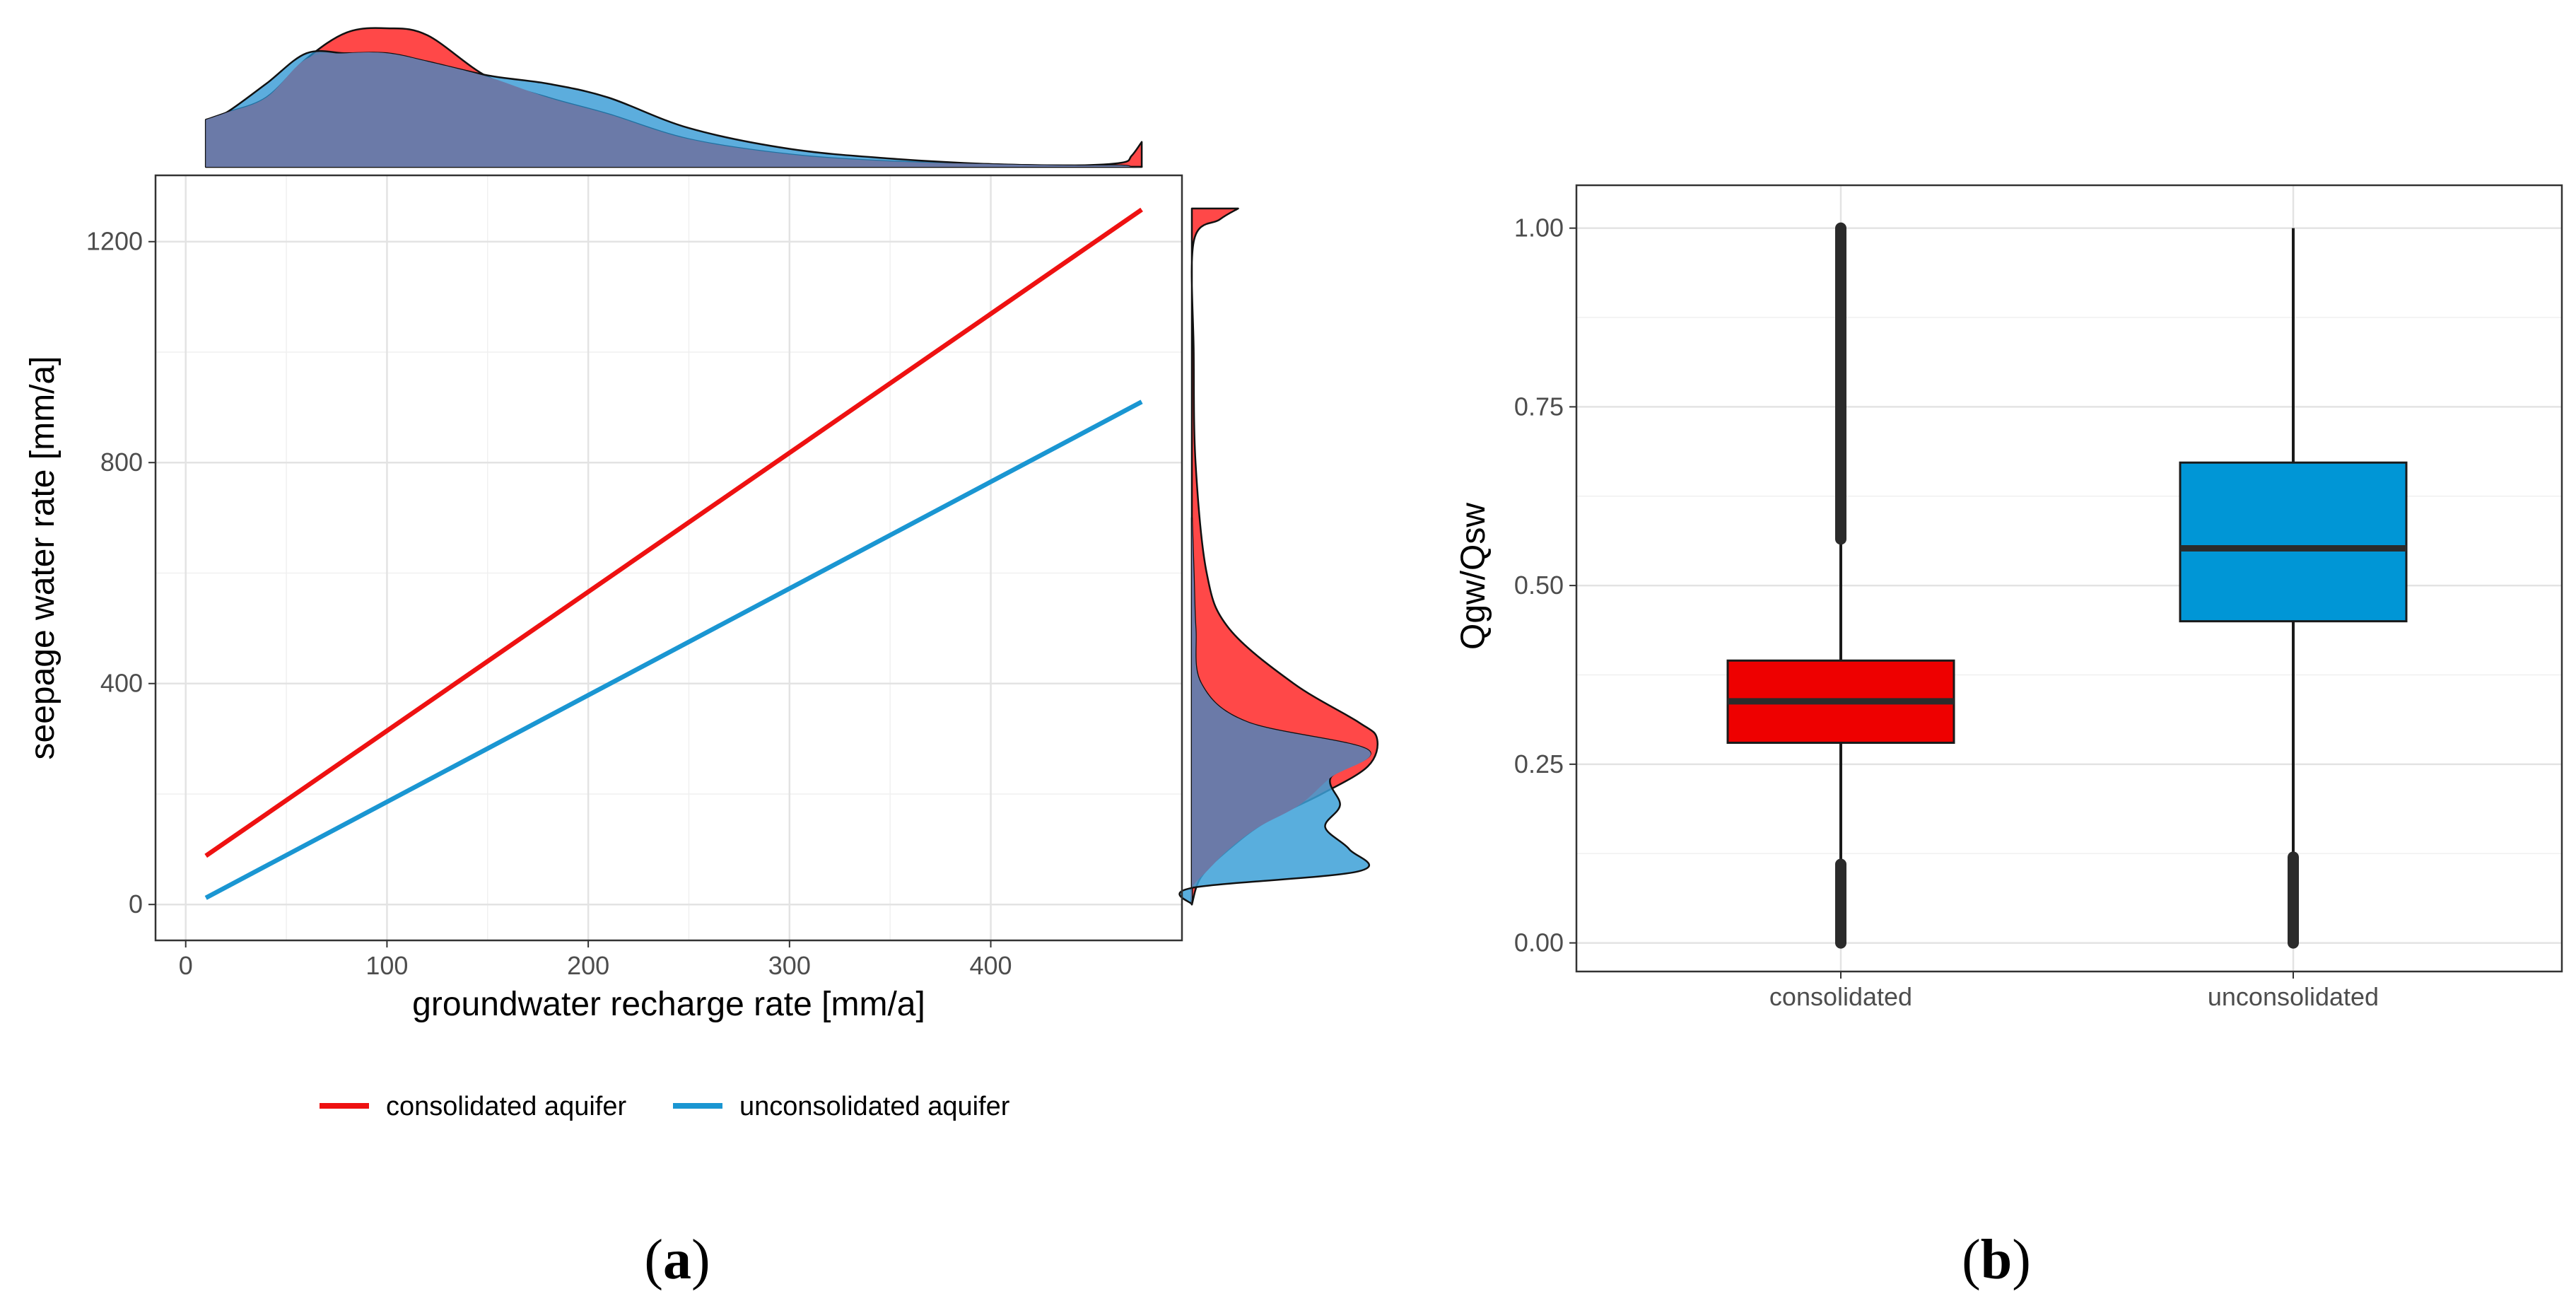  I want to click on panel-a-x-tick-label: 100, so click(386, 965).